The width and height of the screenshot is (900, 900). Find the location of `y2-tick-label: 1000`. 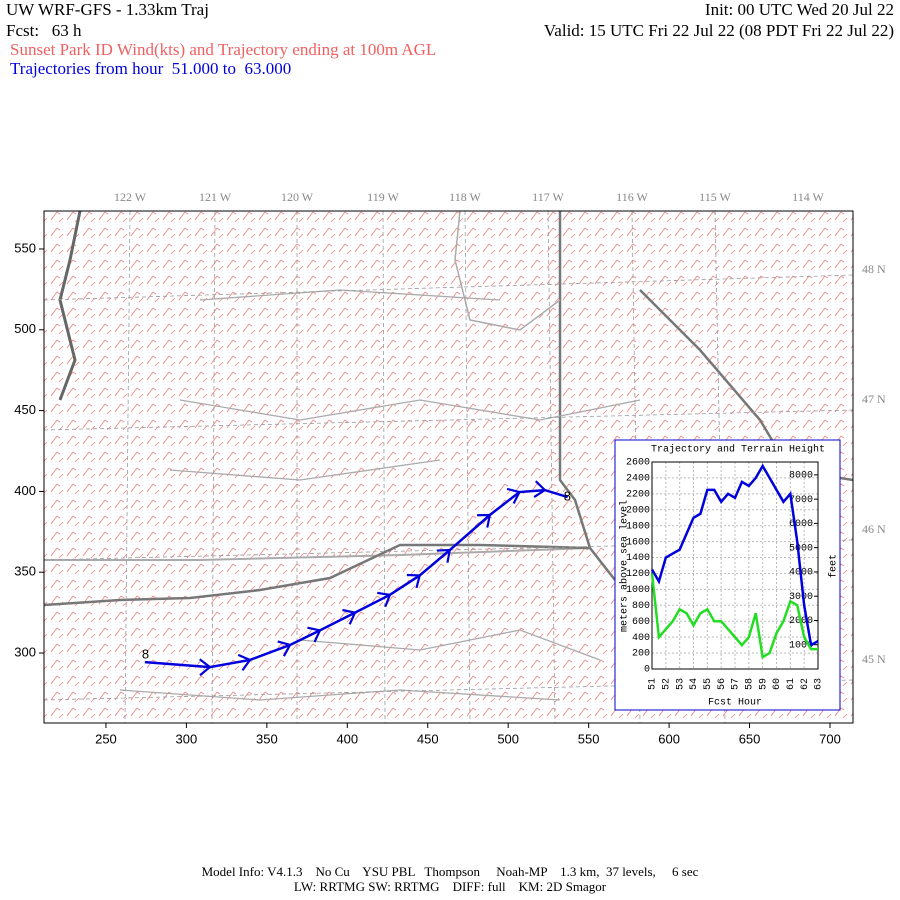

y2-tick-label: 1000 is located at coordinates (801, 645).